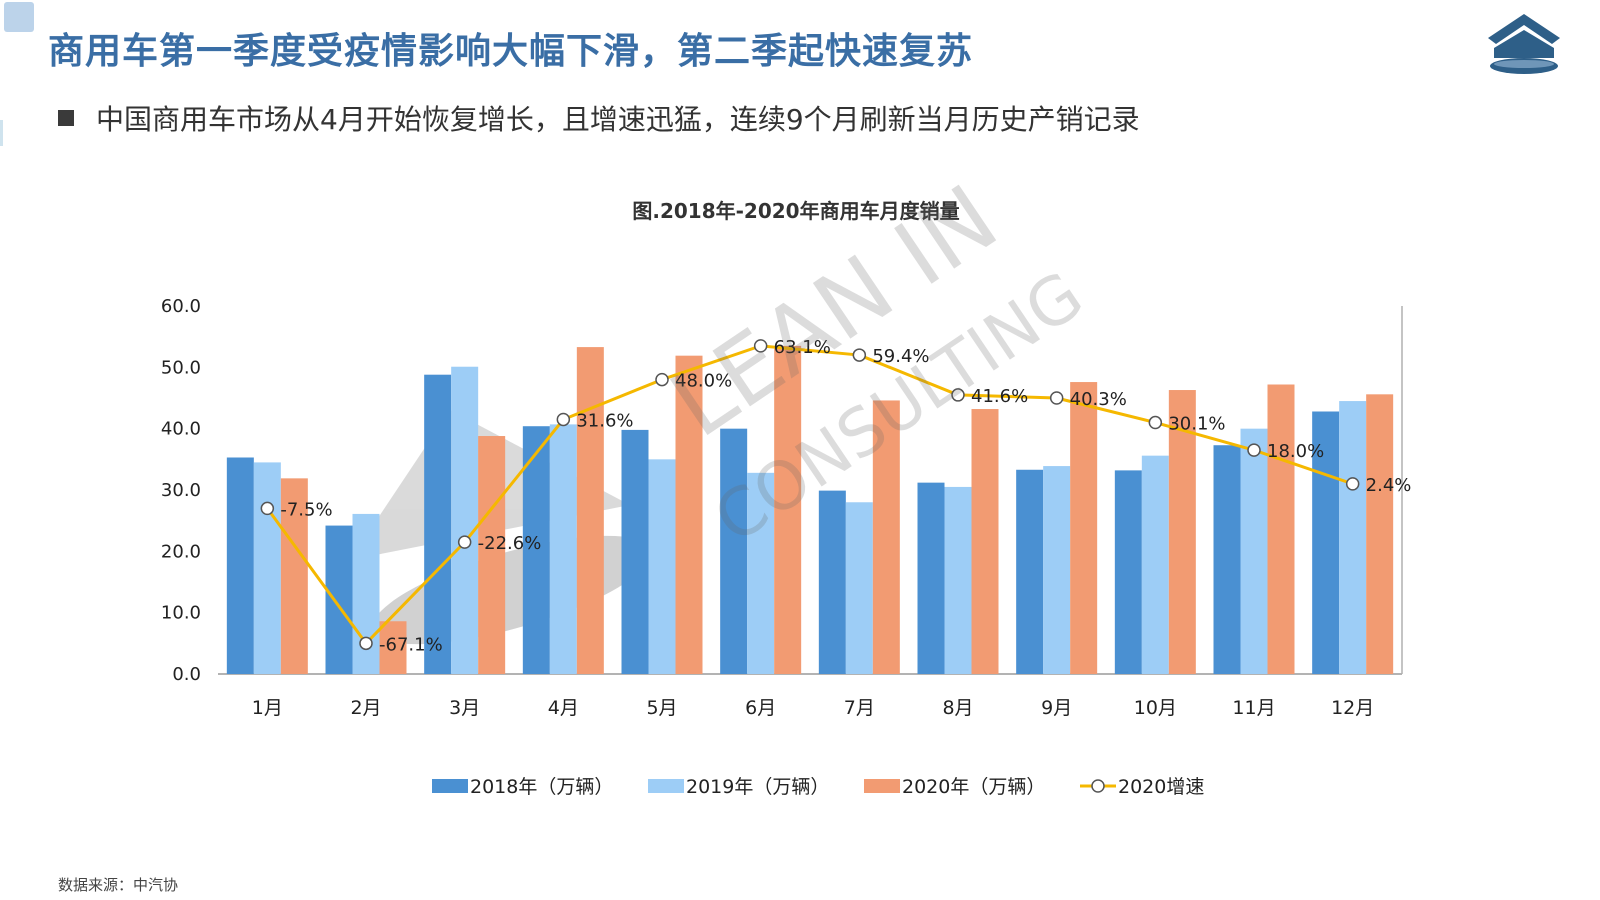  I want to click on y-tick-label: 50.0, so click(181, 367).